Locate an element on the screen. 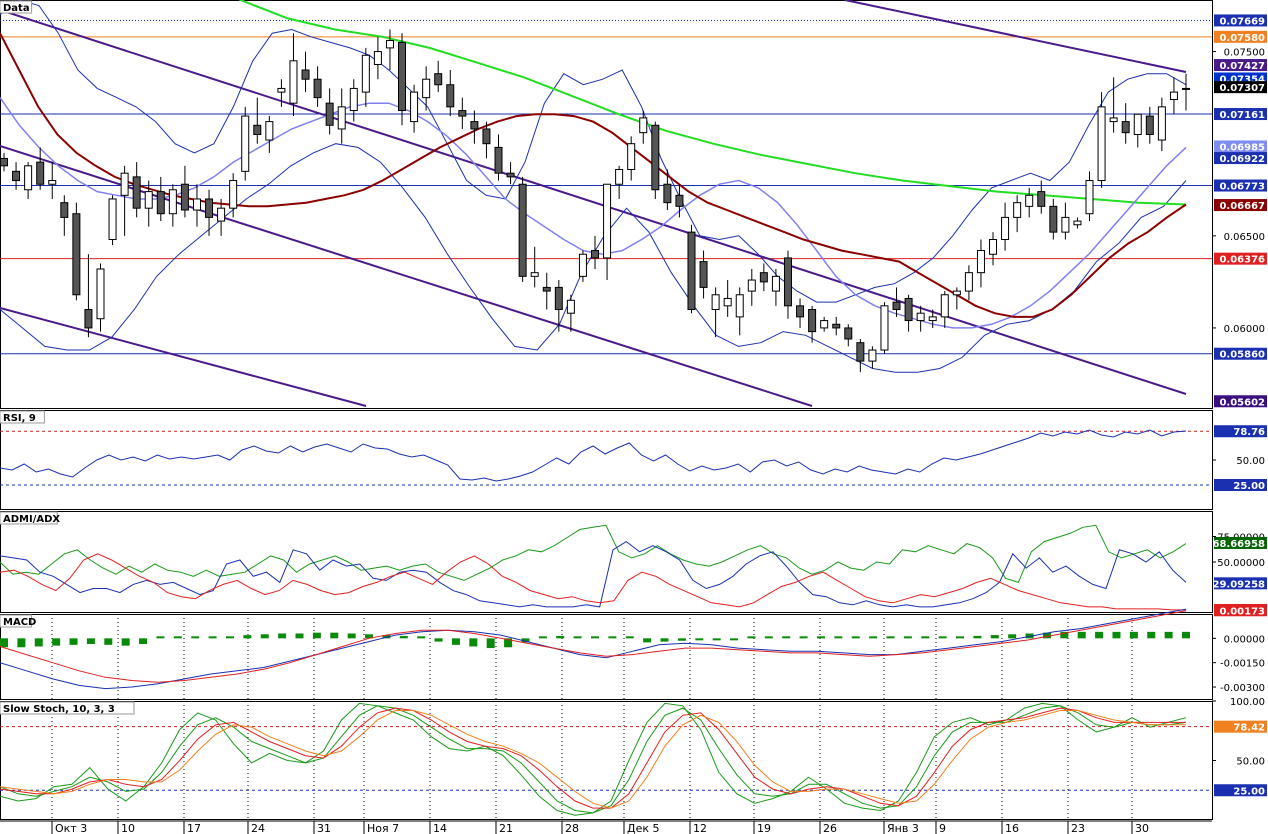 The width and height of the screenshot is (1268, 834). price-marker-5: 0.07161 is located at coordinates (1242, 115).